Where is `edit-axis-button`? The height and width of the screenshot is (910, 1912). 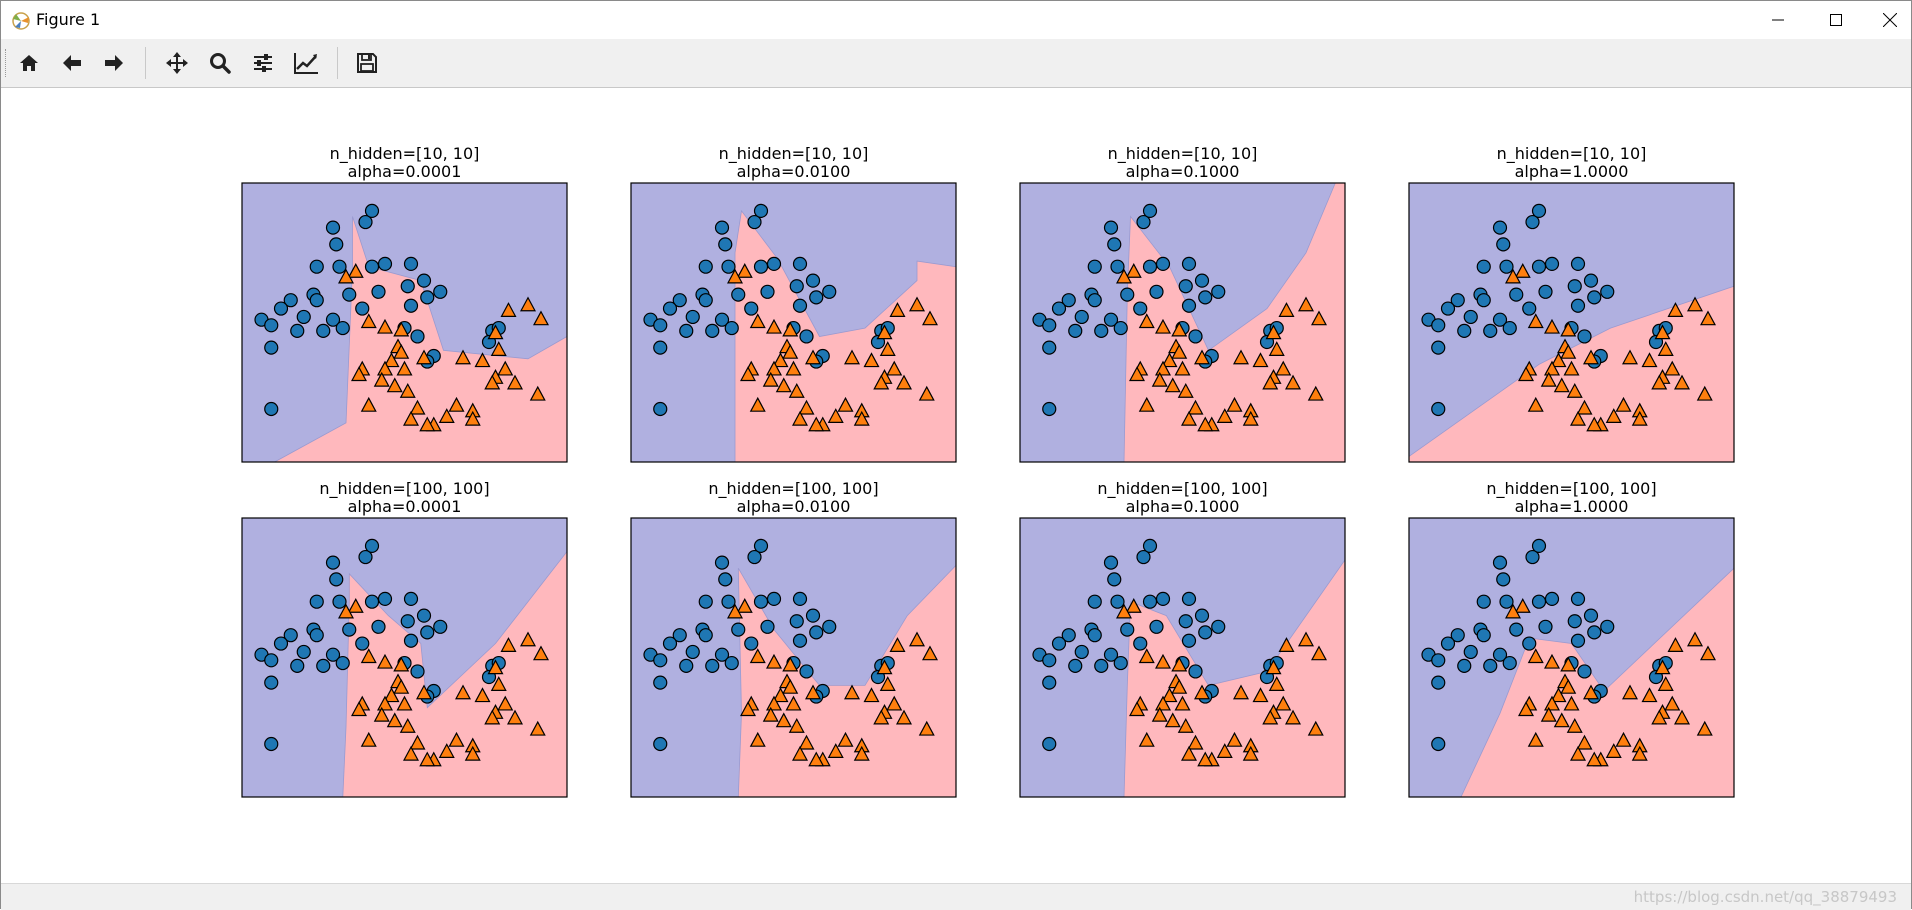 edit-axis-button is located at coordinates (306, 63).